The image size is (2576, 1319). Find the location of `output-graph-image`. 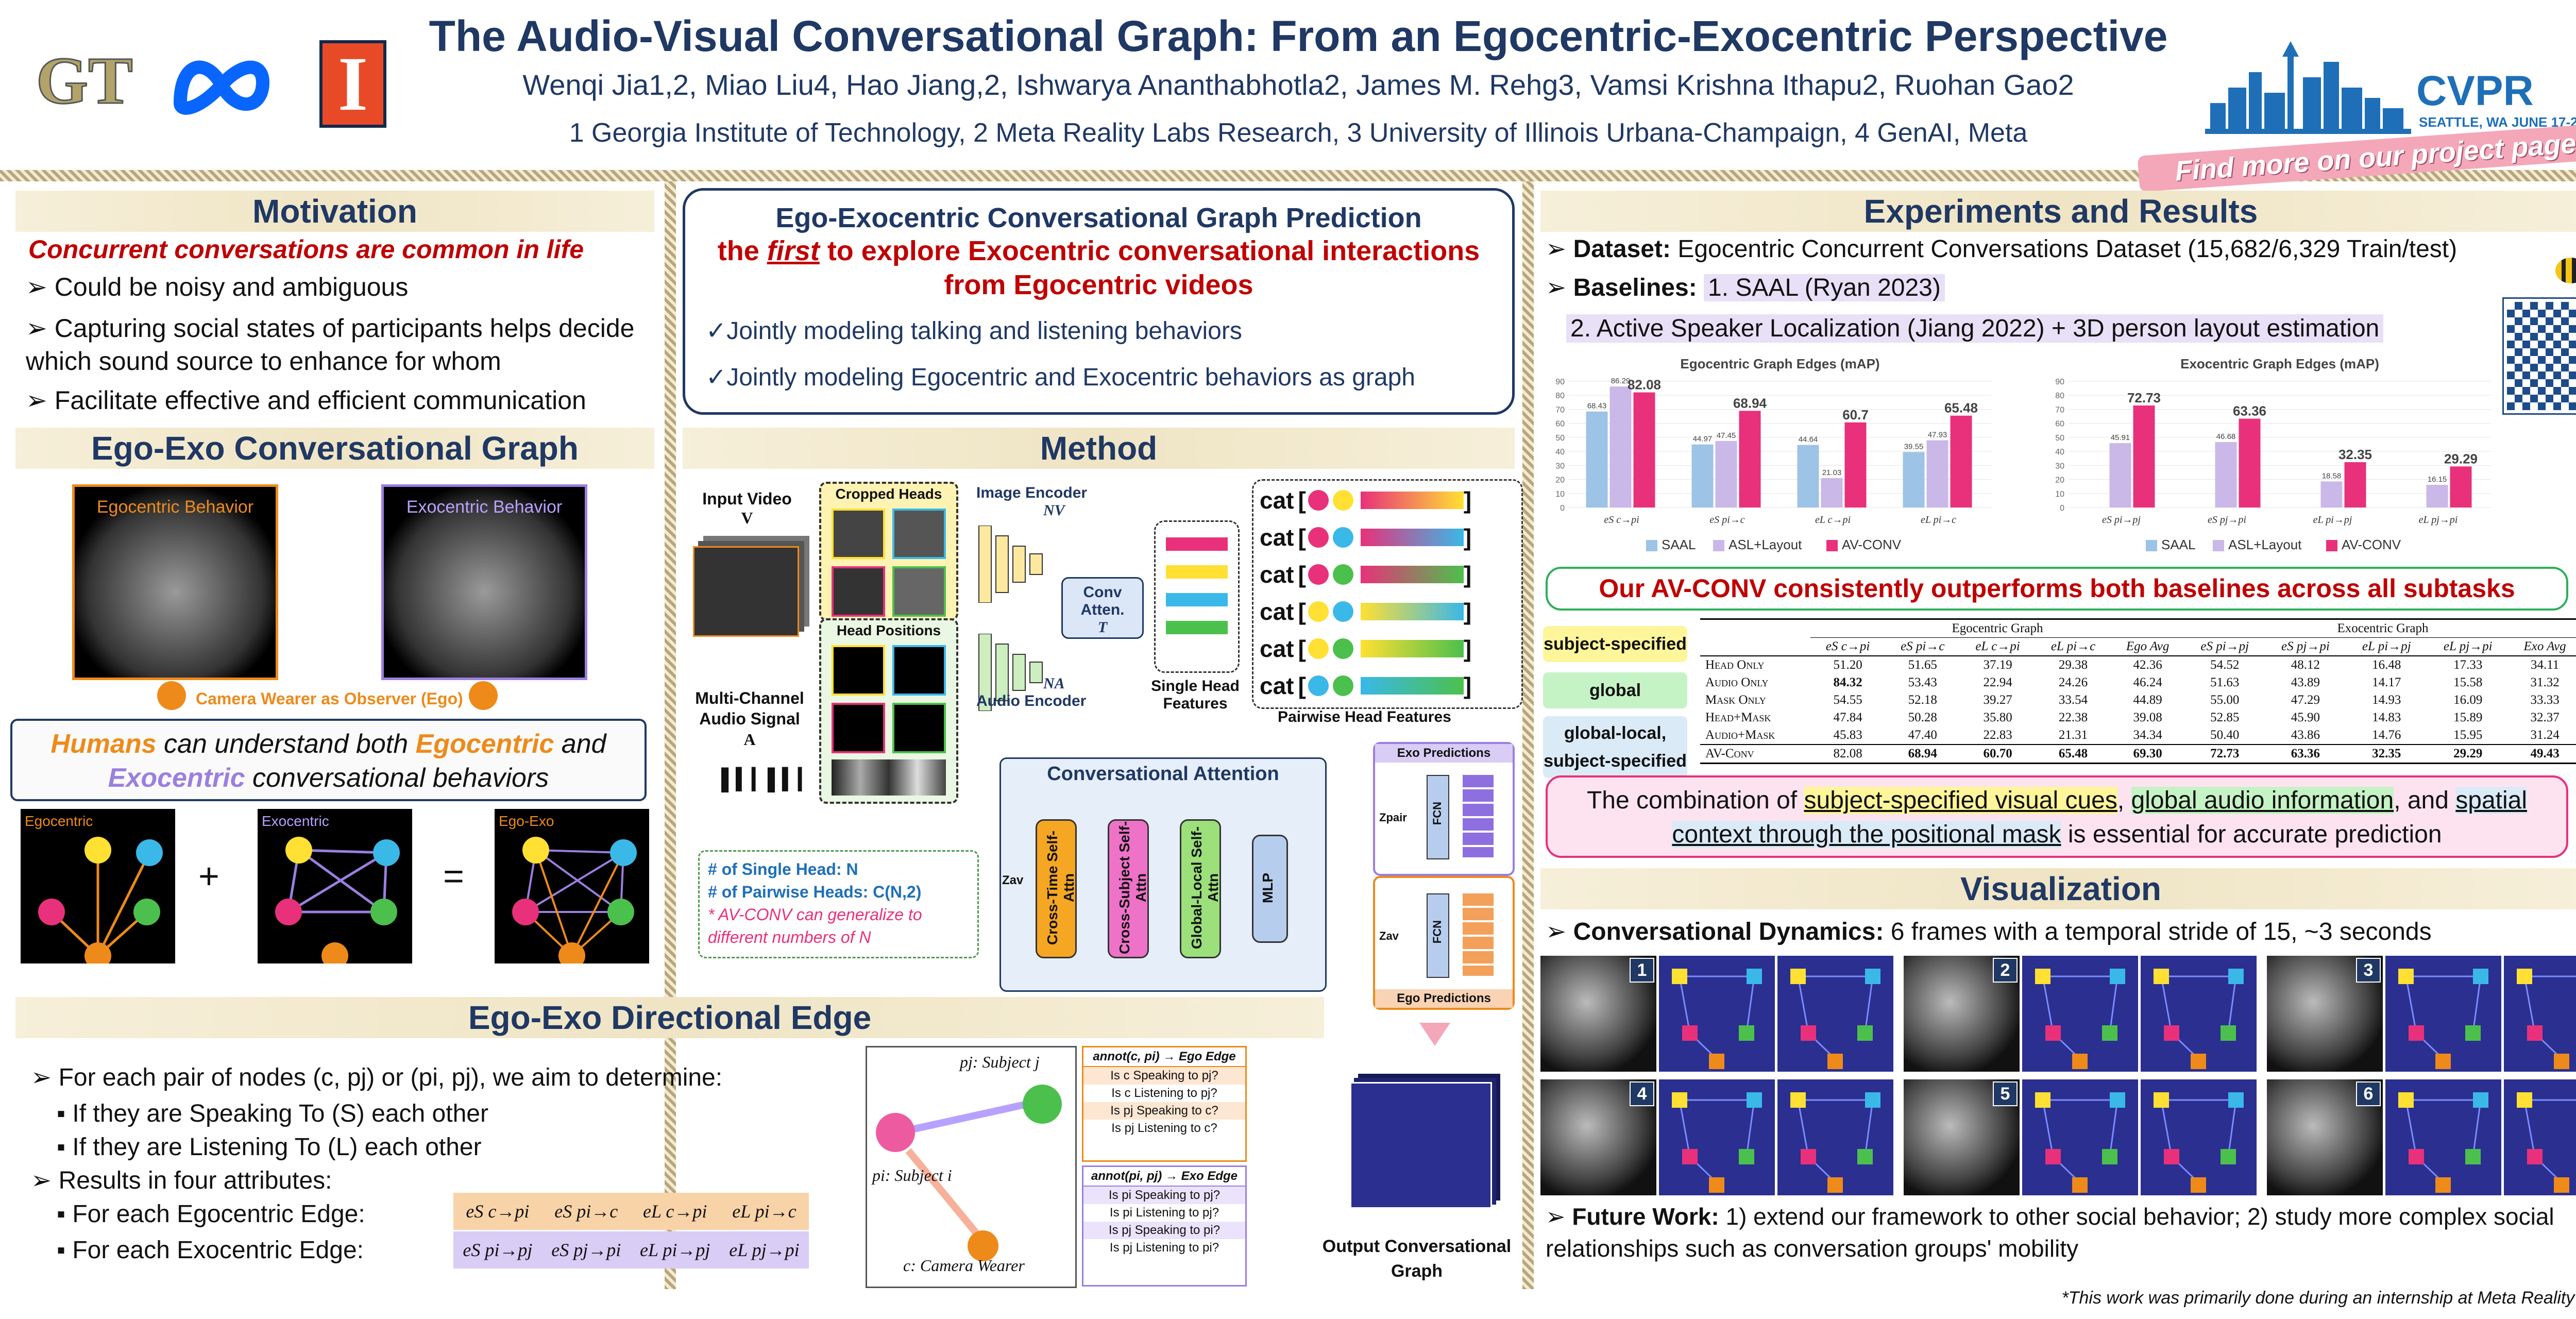

output-graph-image is located at coordinates (1421, 1145).